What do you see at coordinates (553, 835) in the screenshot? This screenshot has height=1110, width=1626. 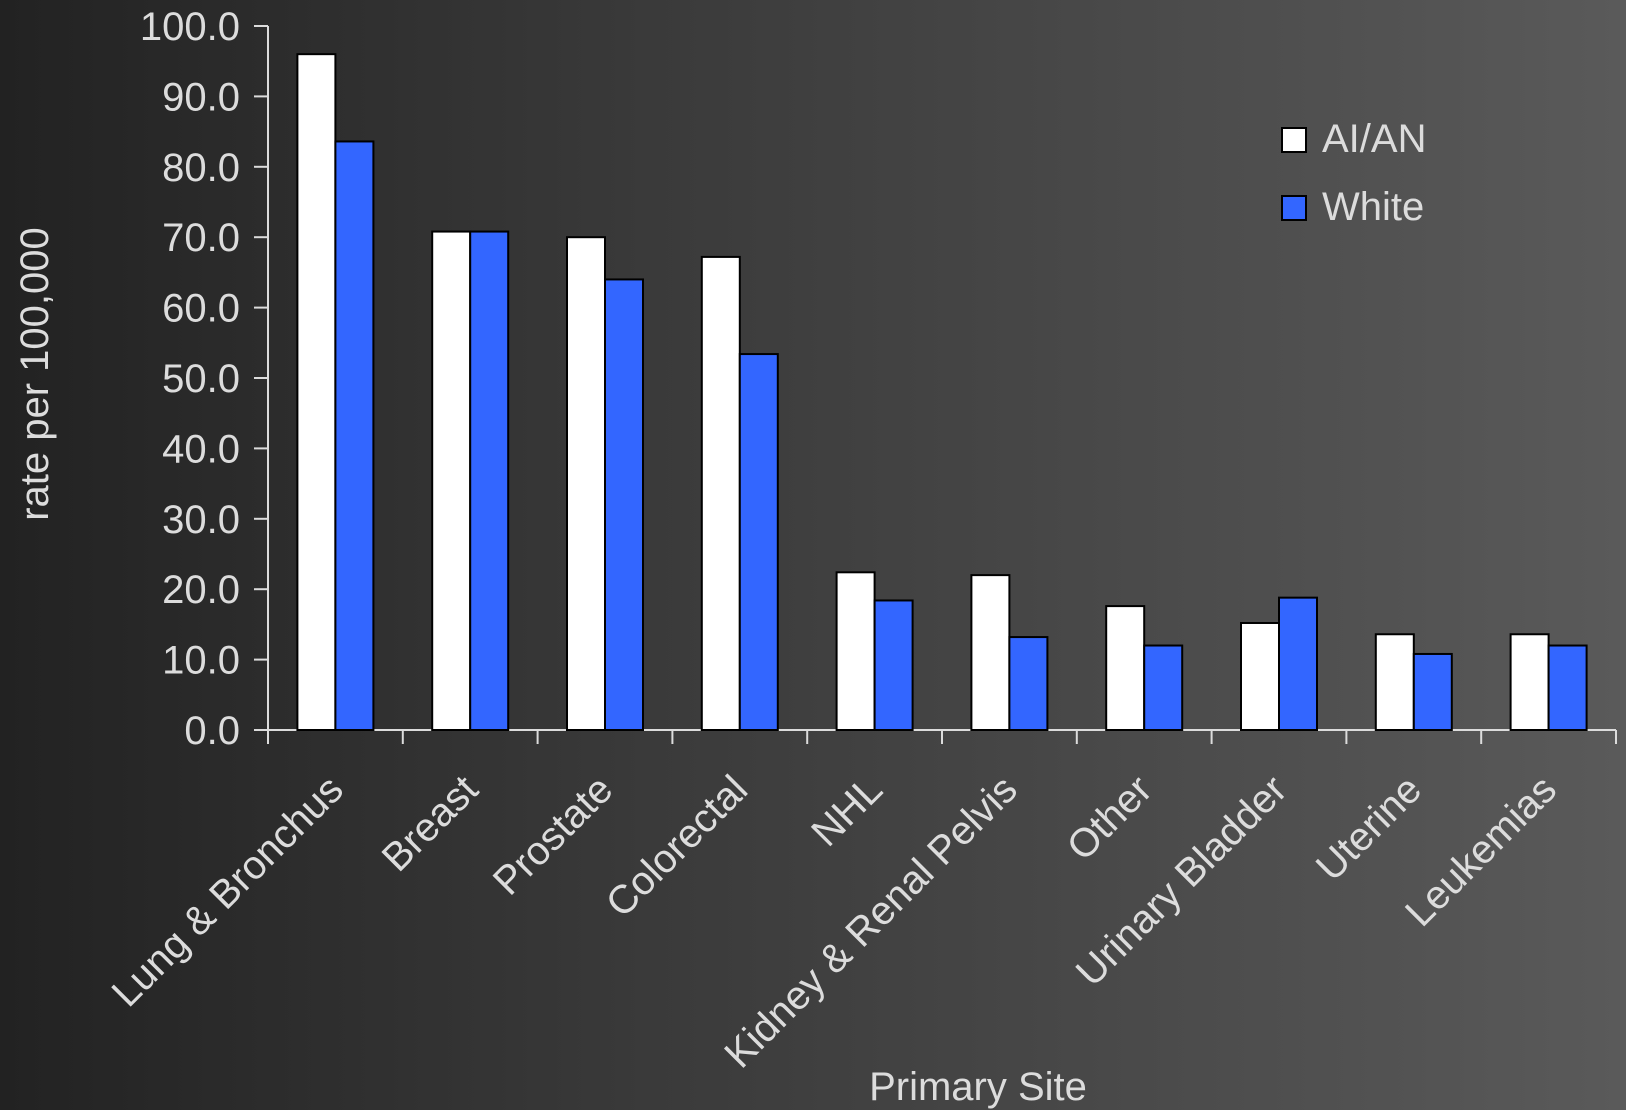 I see `x-tick-label: Prostate` at bounding box center [553, 835].